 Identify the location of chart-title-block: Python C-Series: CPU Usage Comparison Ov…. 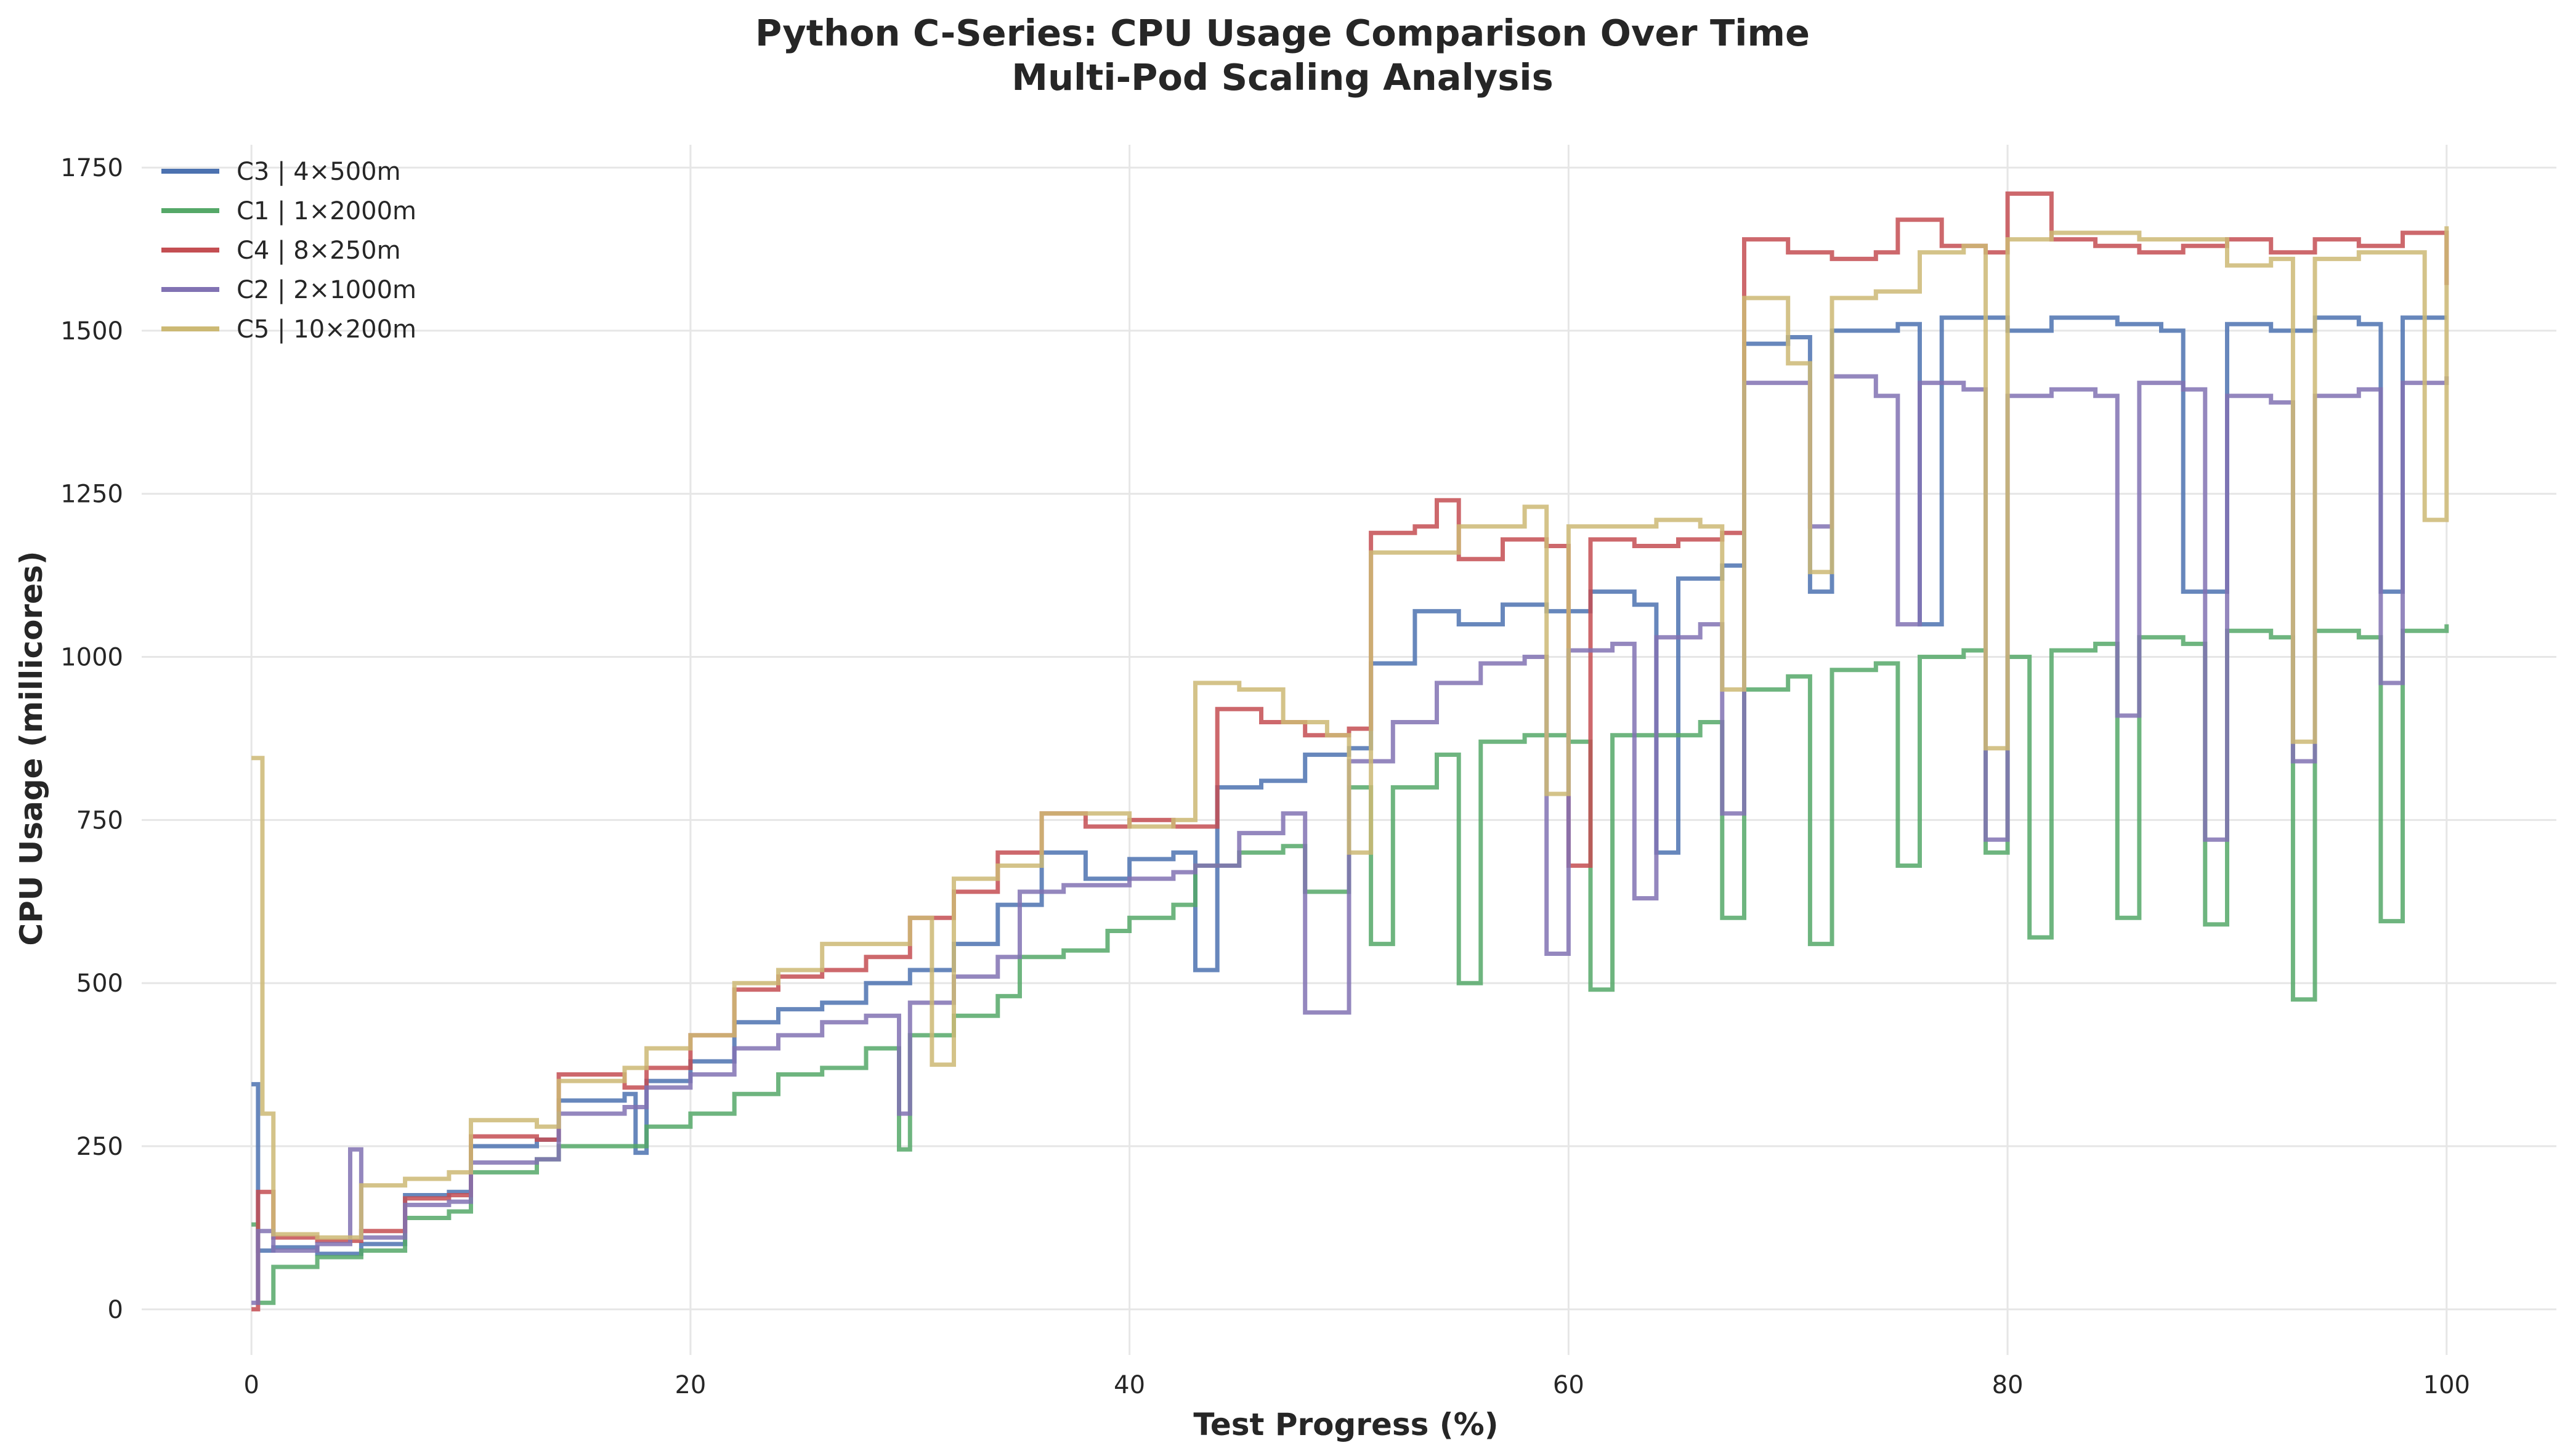
(1282, 55).